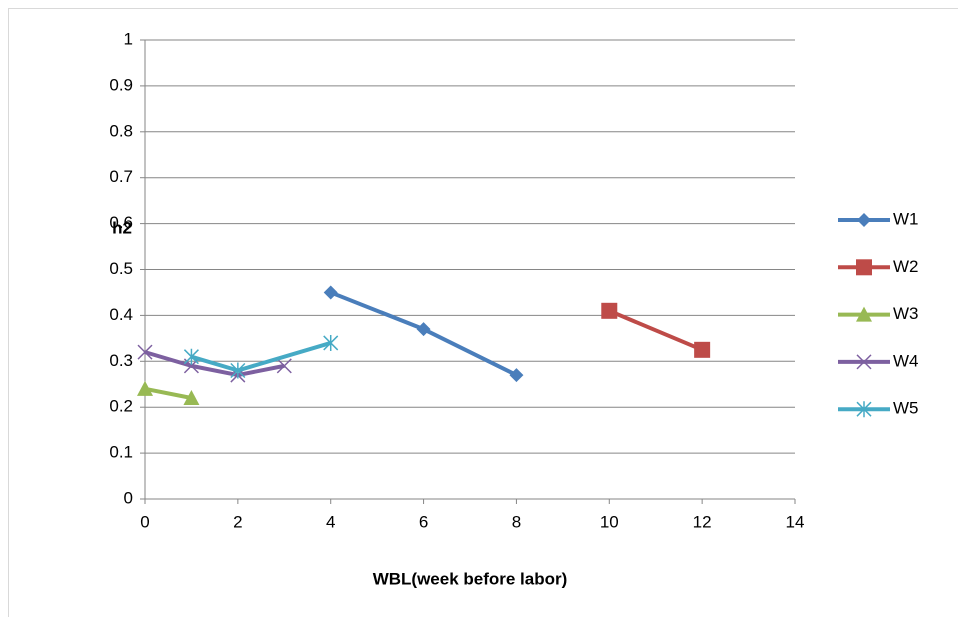 The width and height of the screenshot is (958, 617). I want to click on legend-label: W1, so click(906, 218).